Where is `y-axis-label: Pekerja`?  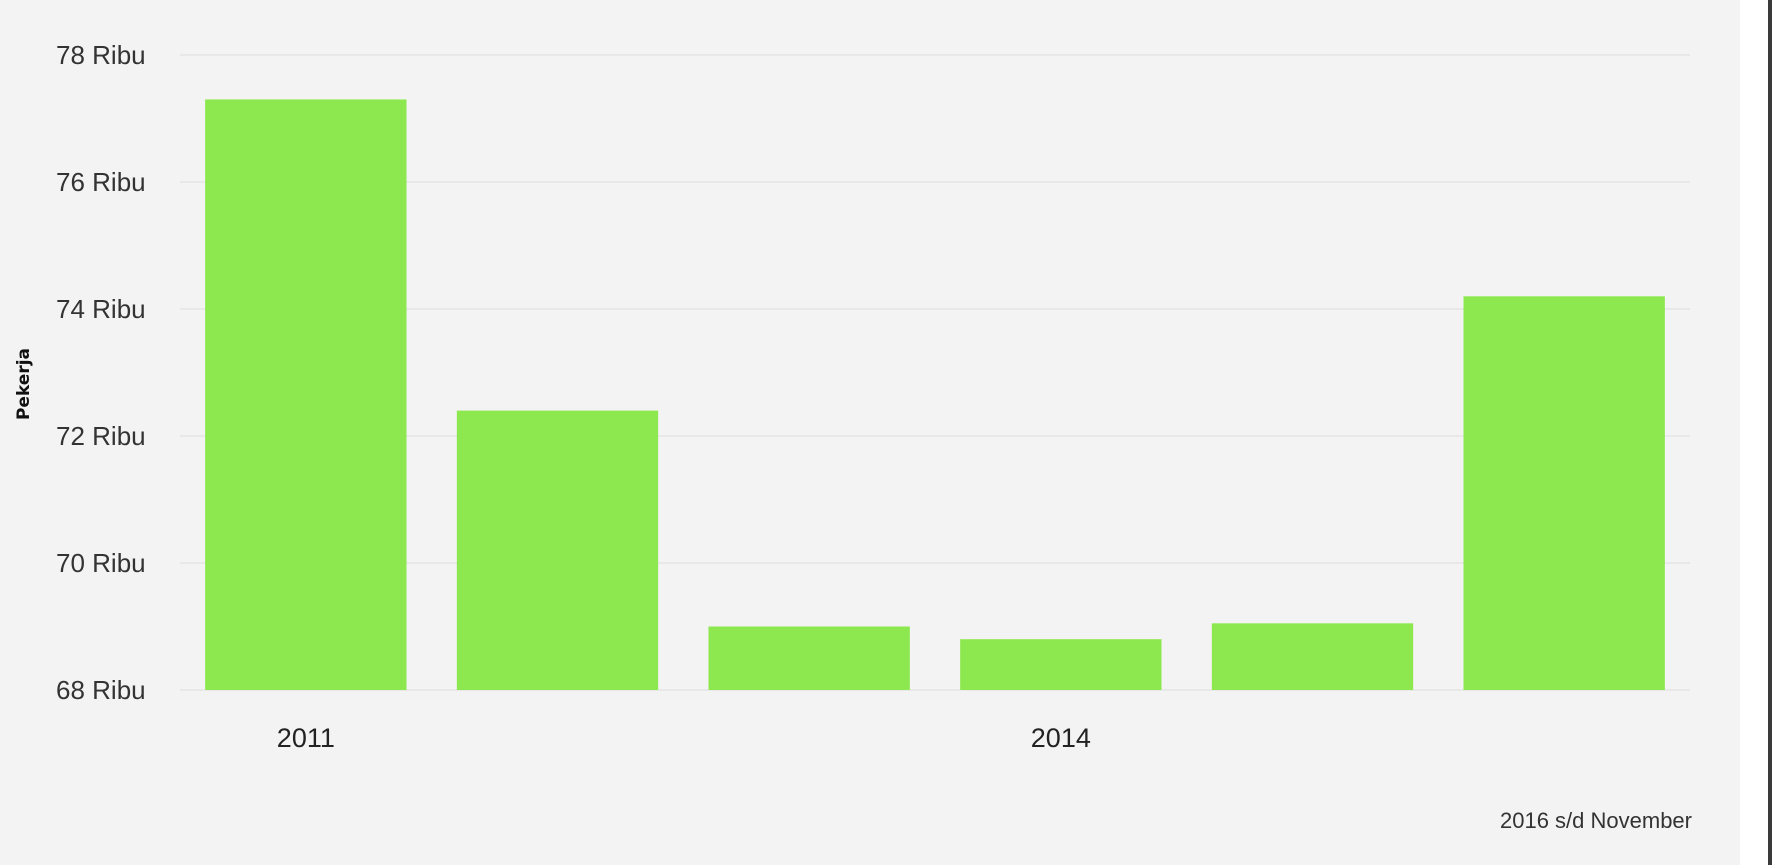
y-axis-label: Pekerja is located at coordinates (24, 384).